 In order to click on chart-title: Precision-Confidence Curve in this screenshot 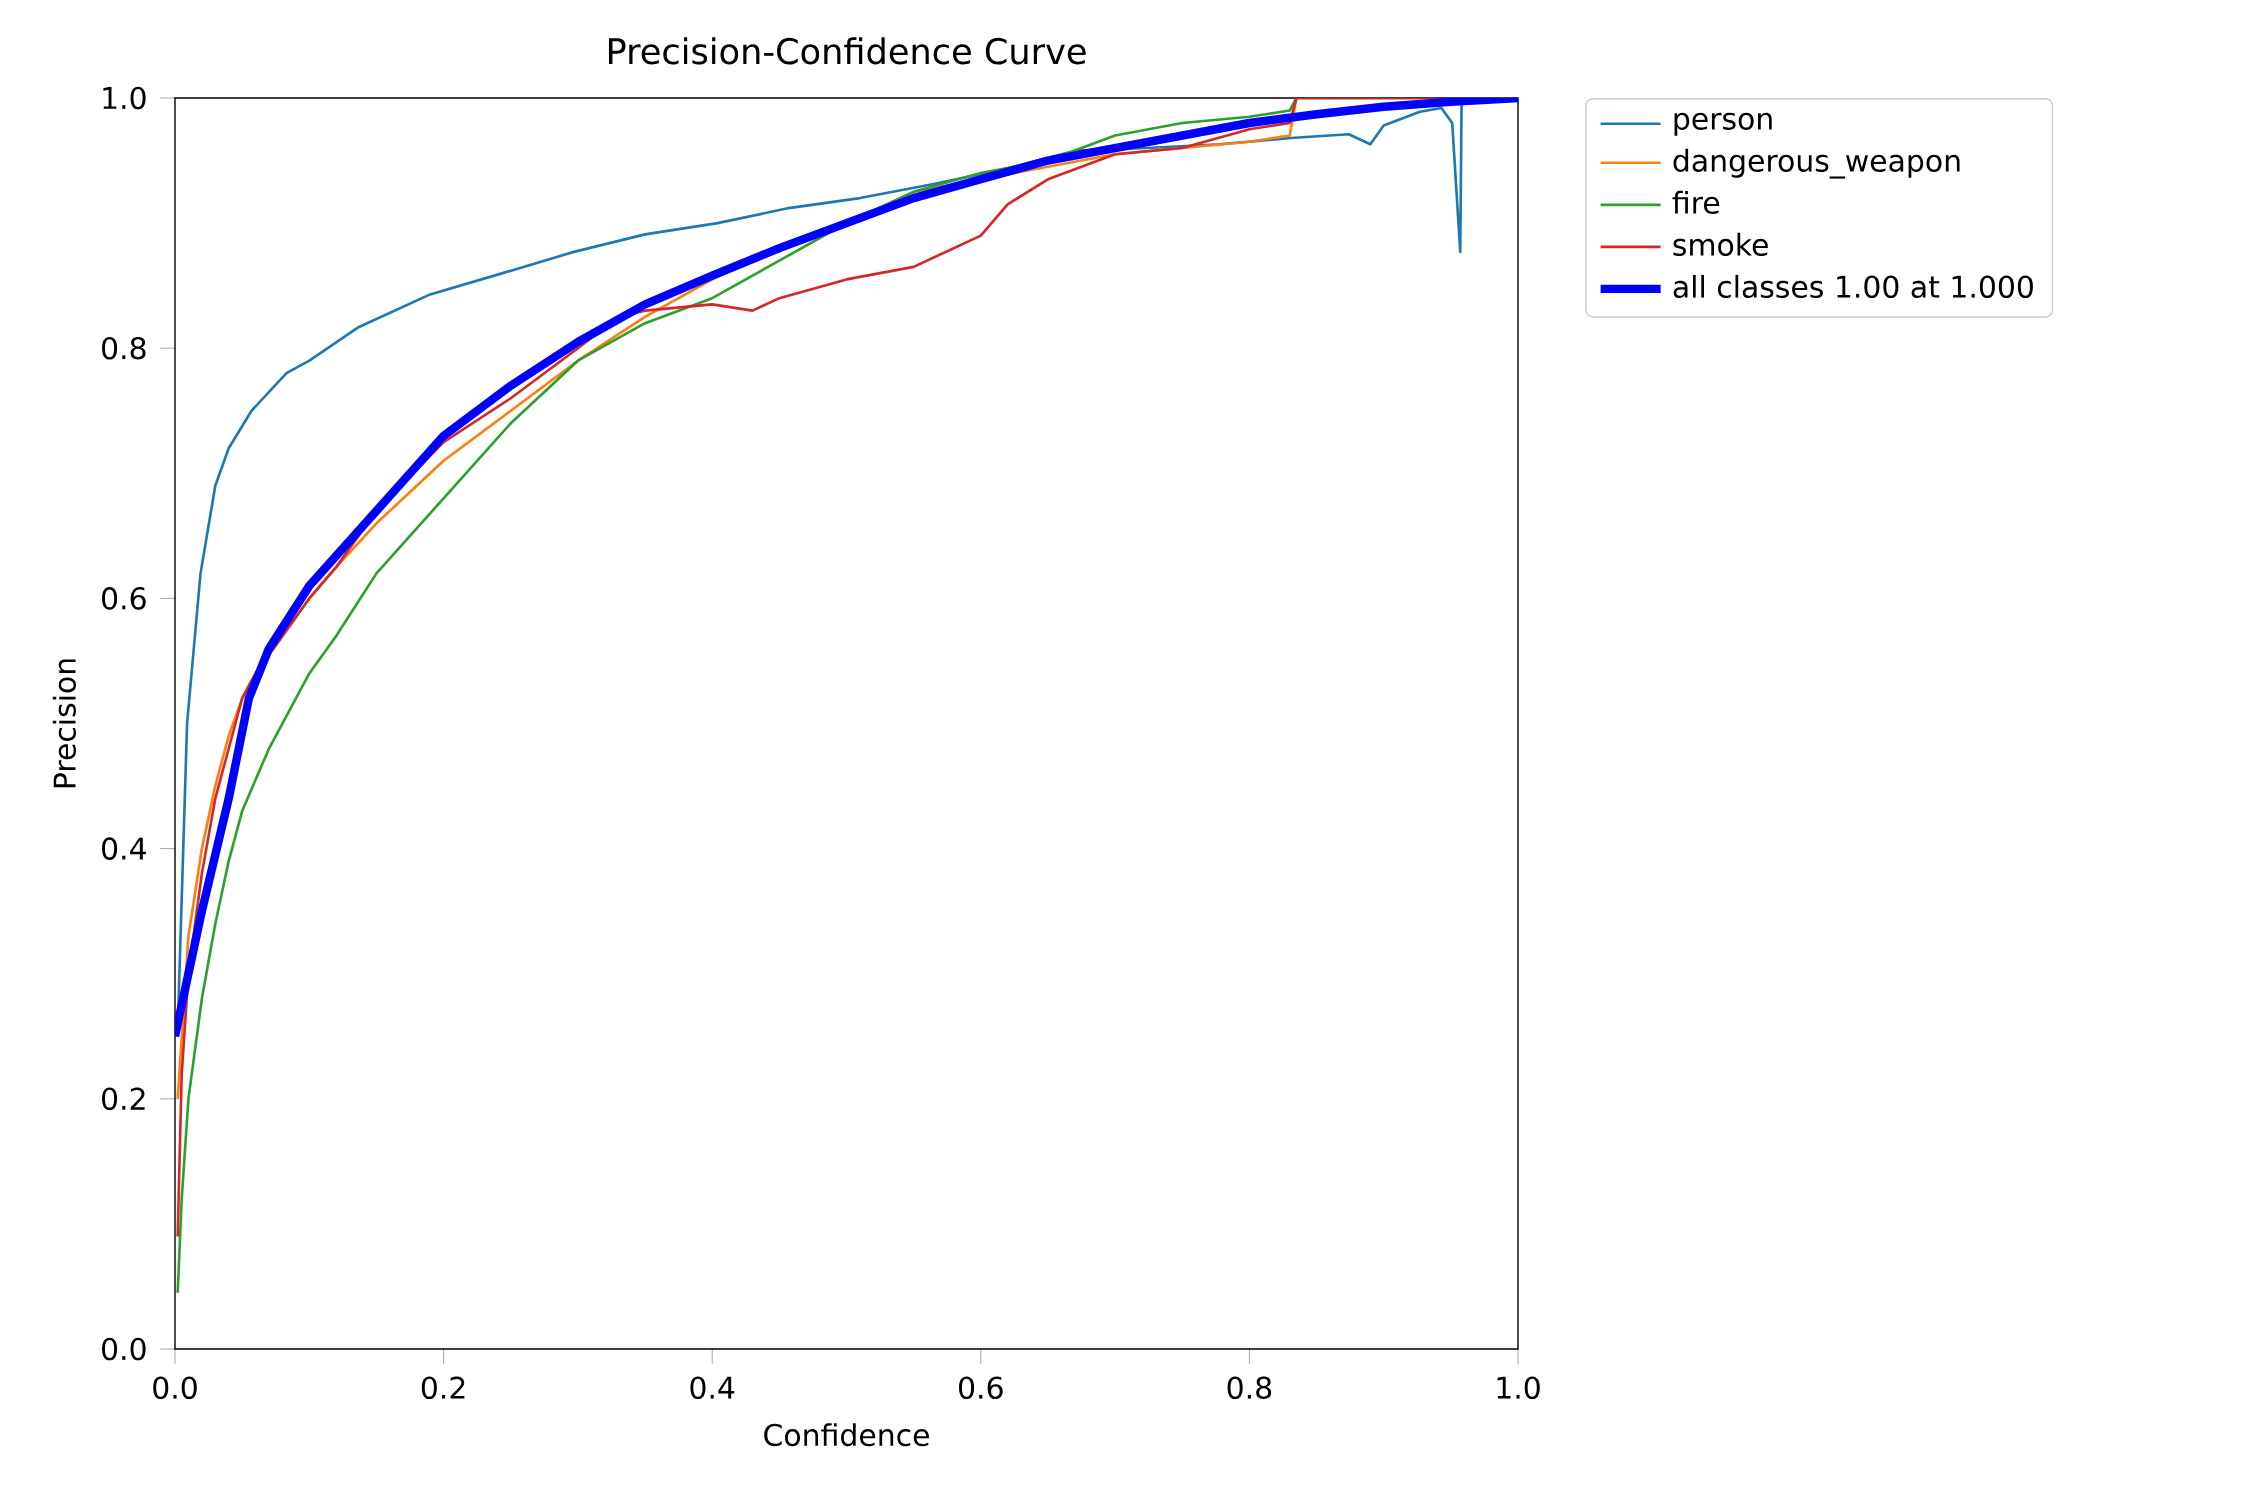, I will do `click(847, 51)`.